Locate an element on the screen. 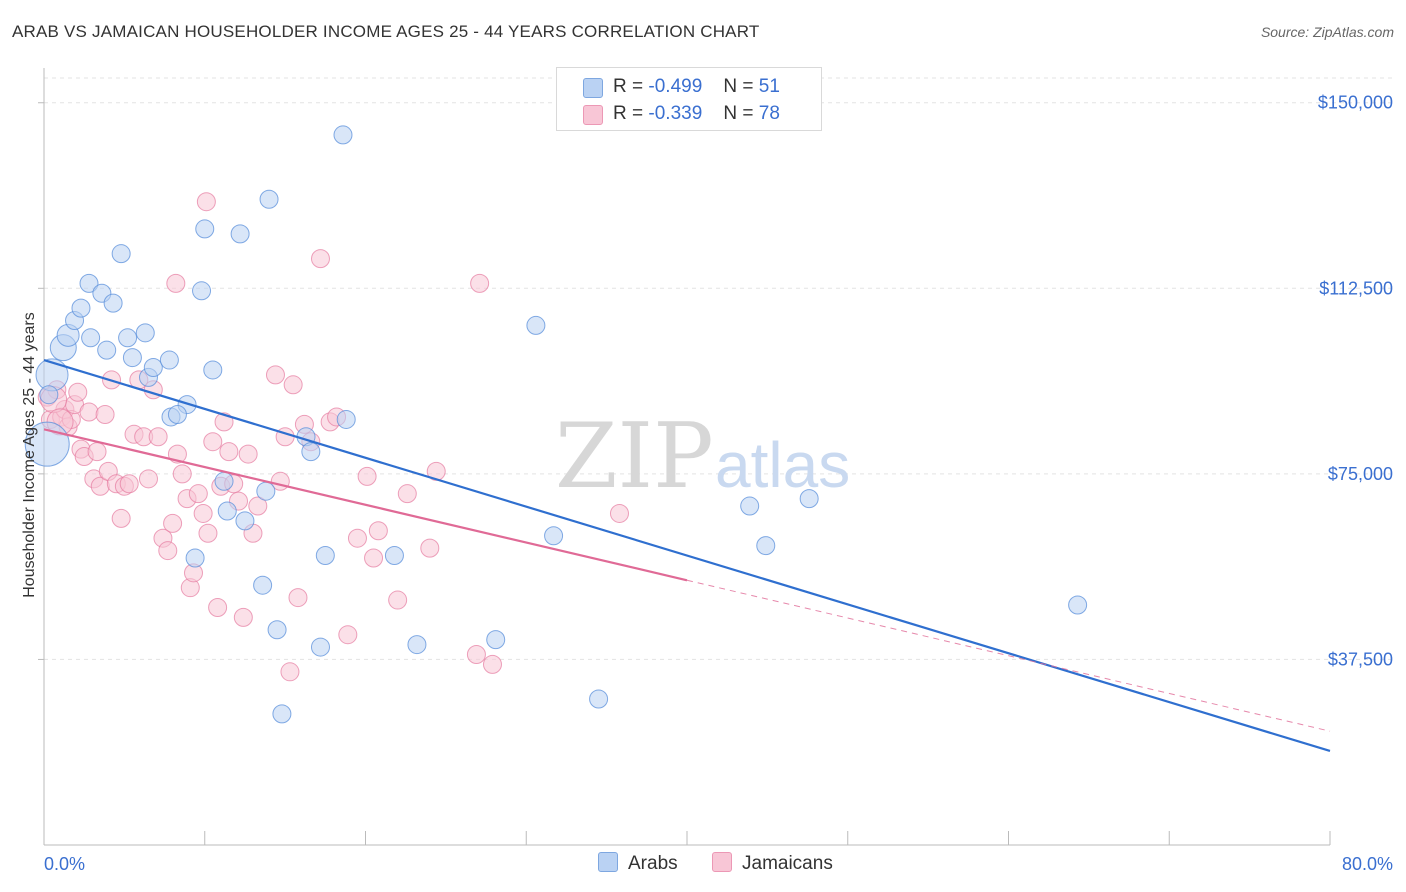  legend-n-label: N = is located at coordinates (738, 86).